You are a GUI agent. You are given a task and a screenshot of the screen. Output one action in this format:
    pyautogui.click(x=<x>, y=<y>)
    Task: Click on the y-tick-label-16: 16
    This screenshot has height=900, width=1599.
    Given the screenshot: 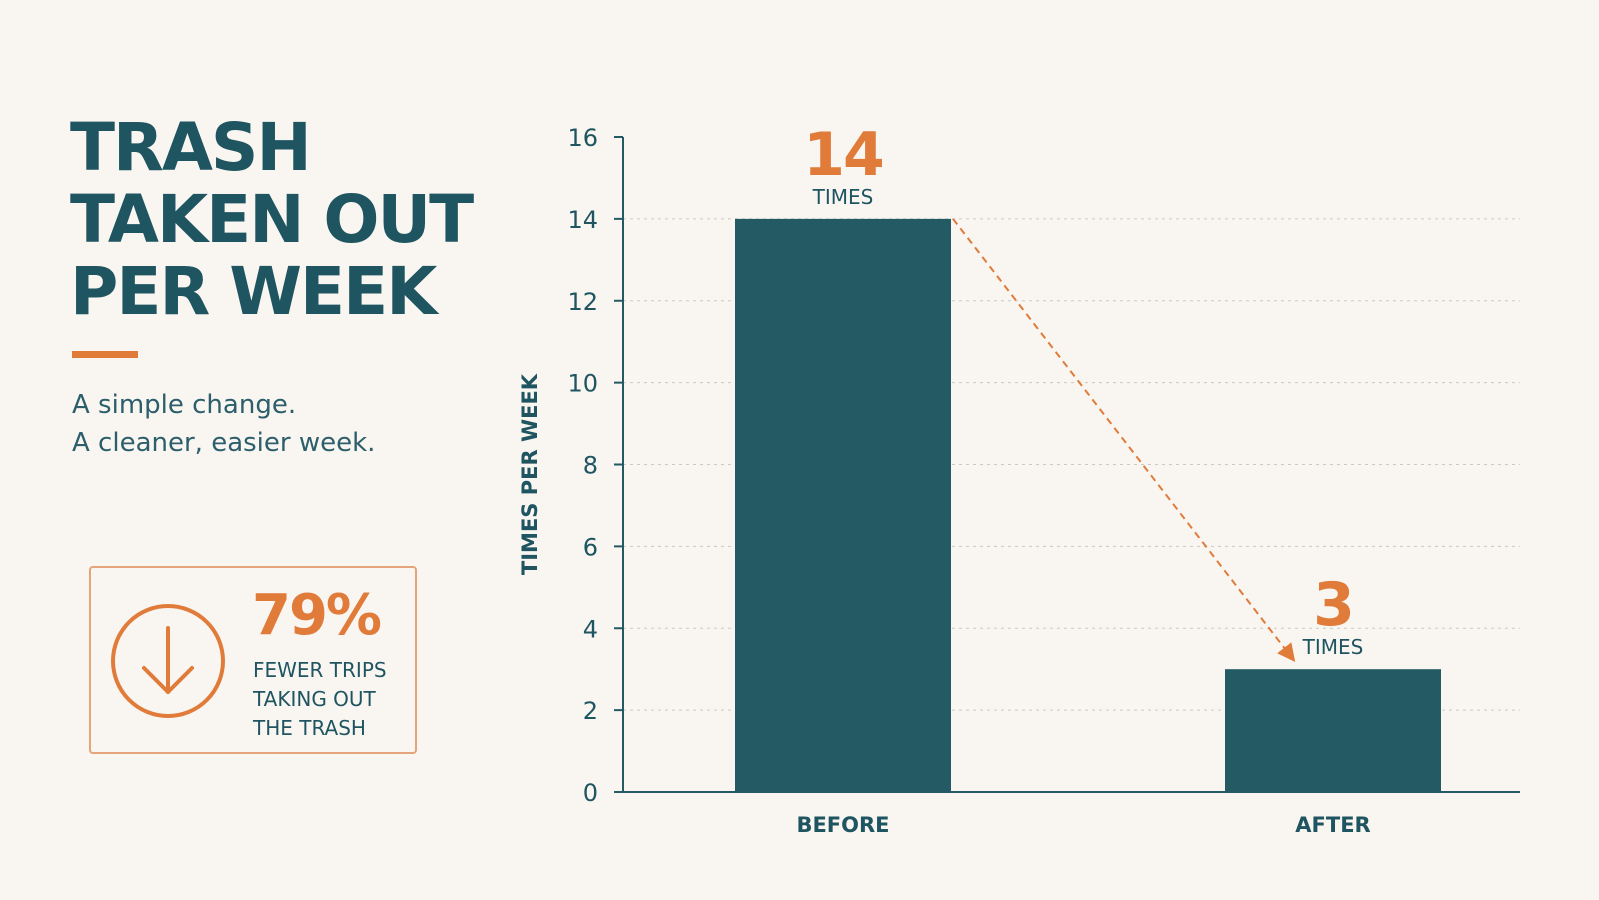 What is the action you would take?
    pyautogui.click(x=582, y=138)
    